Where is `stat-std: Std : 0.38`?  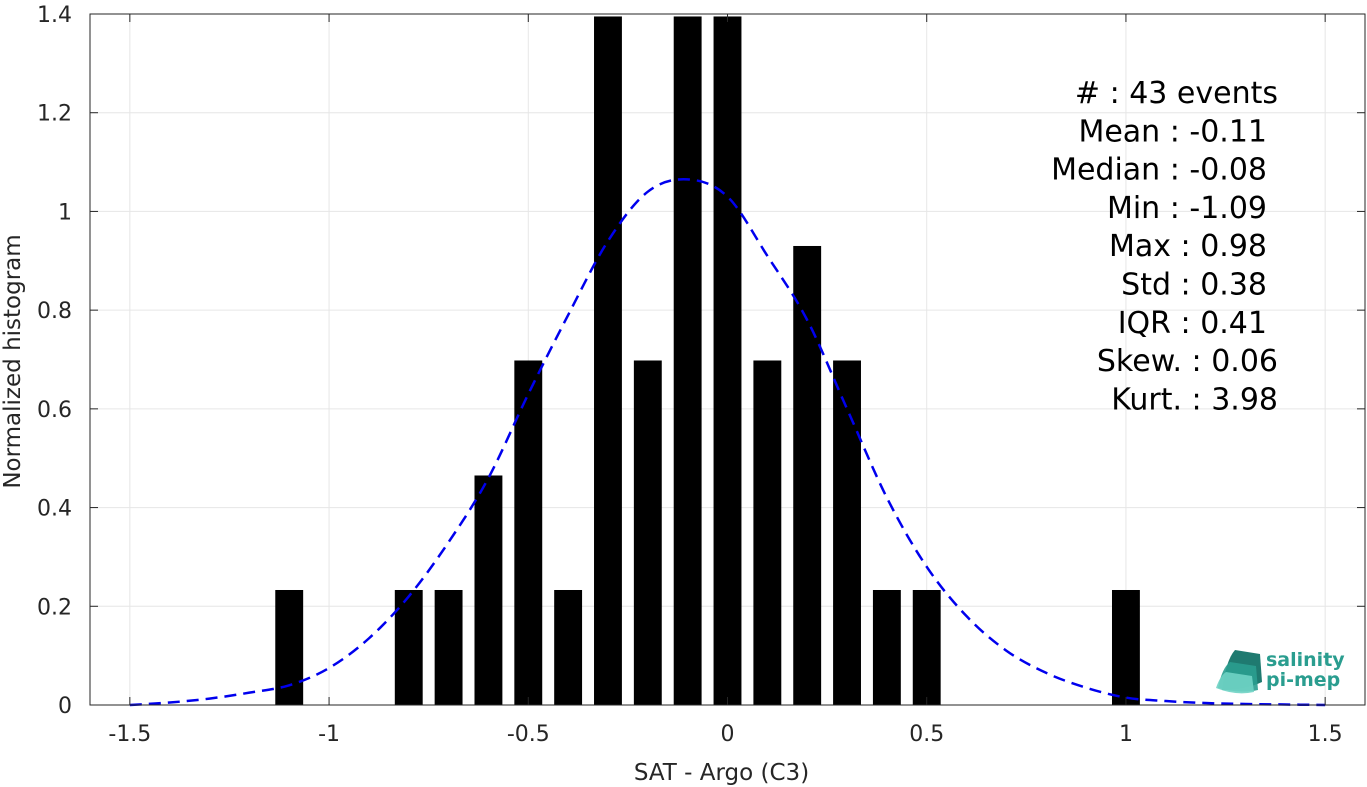 stat-std: Std : 0.38 is located at coordinates (1194, 285).